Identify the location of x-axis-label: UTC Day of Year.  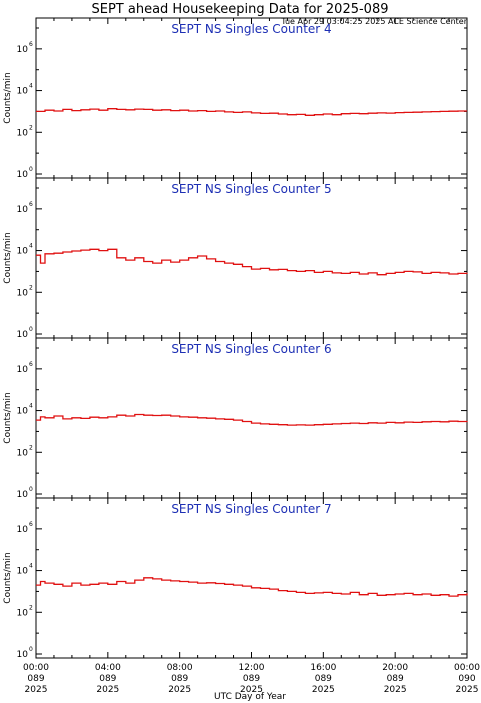
(250, 697).